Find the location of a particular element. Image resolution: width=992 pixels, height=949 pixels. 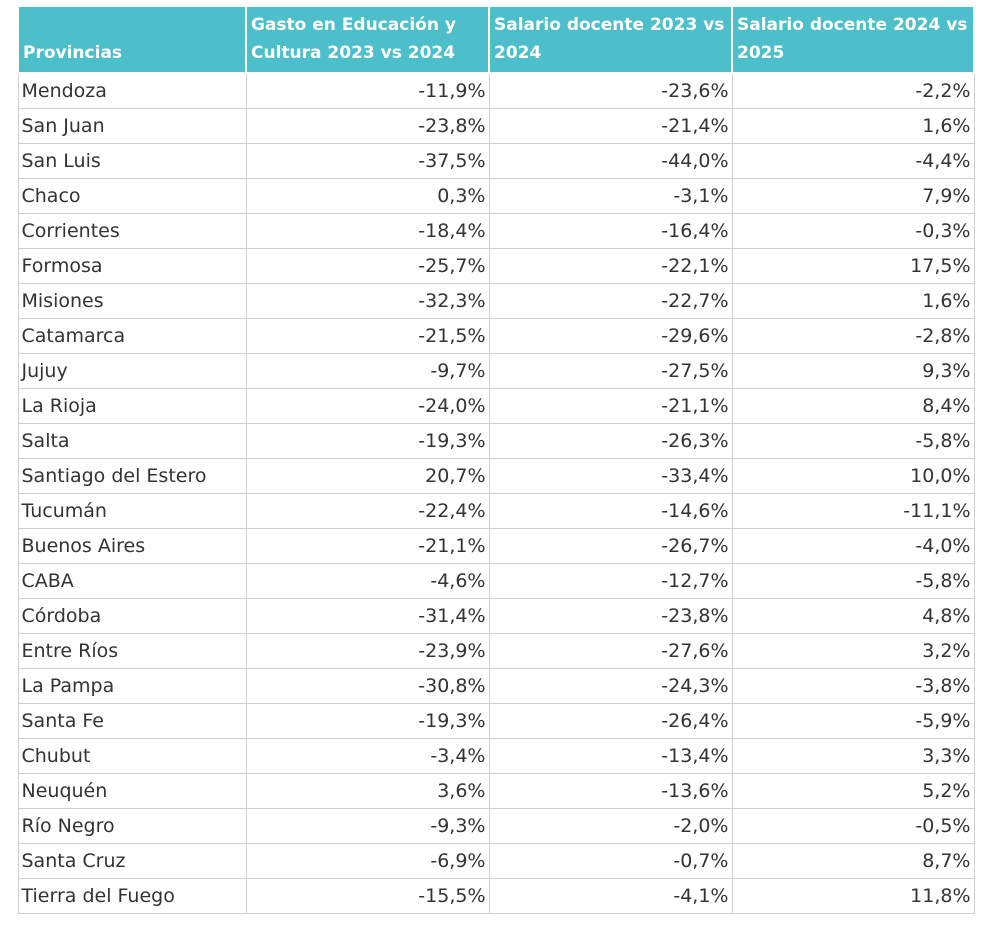

value-cell: -4,4% is located at coordinates (853, 161).